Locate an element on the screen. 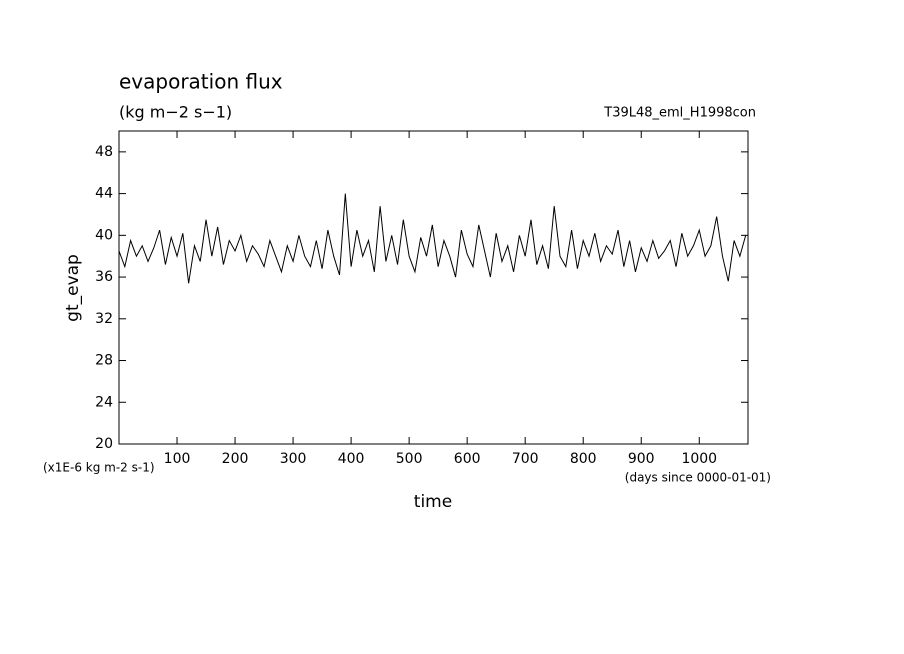 Image resolution: width=904 pixels, height=654 pixels. x-tick-label: 200 is located at coordinates (235, 459).